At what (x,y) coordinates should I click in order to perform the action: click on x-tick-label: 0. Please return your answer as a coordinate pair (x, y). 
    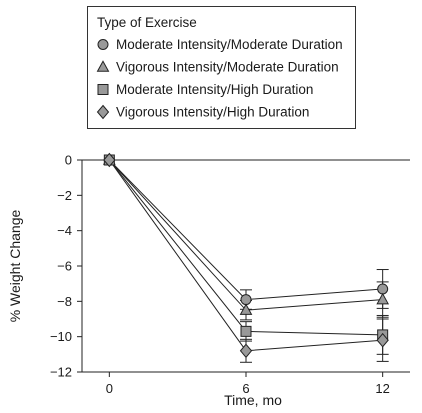
    Looking at the image, I should click on (109, 388).